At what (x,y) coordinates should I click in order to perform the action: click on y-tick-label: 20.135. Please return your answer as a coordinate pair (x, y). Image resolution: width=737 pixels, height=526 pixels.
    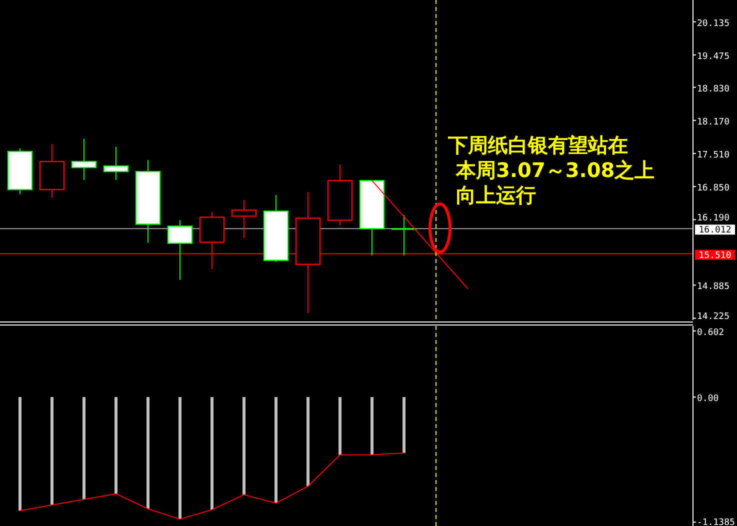
    Looking at the image, I should click on (713, 23).